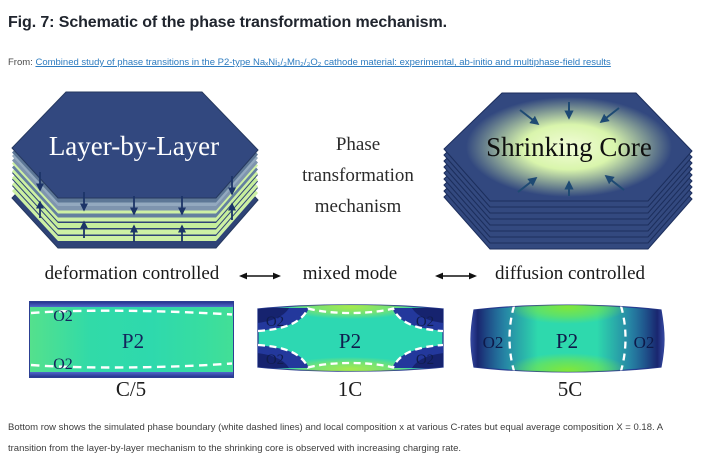 Image resolution: width=702 pixels, height=459 pixels. I want to click on center-caption-line: transformation, so click(358, 175).